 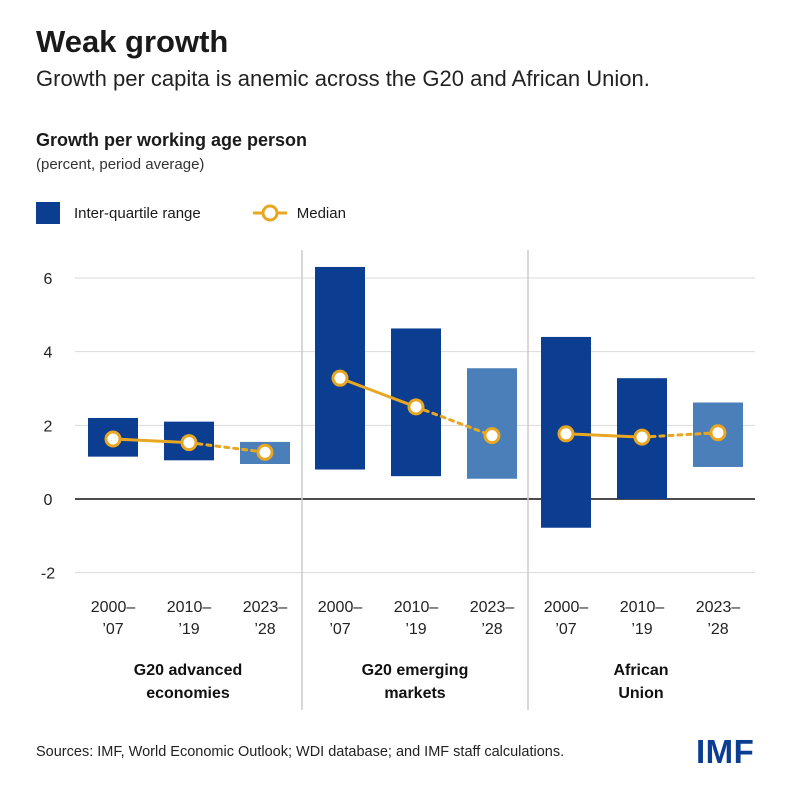 What do you see at coordinates (725, 751) in the screenshot?
I see `imf-logo: IMF` at bounding box center [725, 751].